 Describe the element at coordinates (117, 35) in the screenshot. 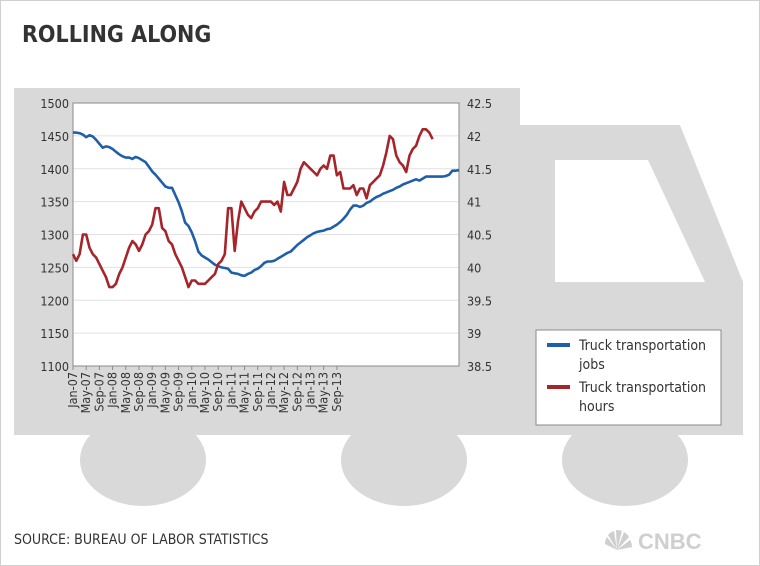

I see `chart-title: ROLLING ALONG` at that location.